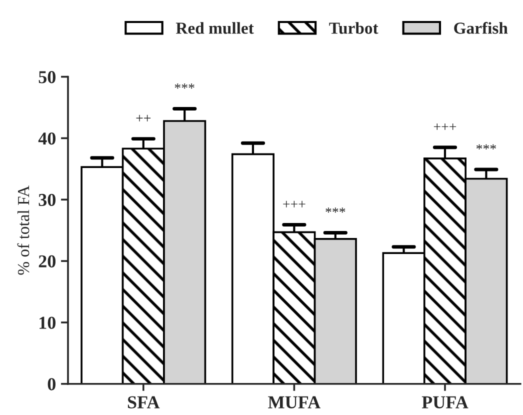 Image resolution: width=523 pixels, height=415 pixels. I want to click on legend-label: Garfish, so click(481, 28).